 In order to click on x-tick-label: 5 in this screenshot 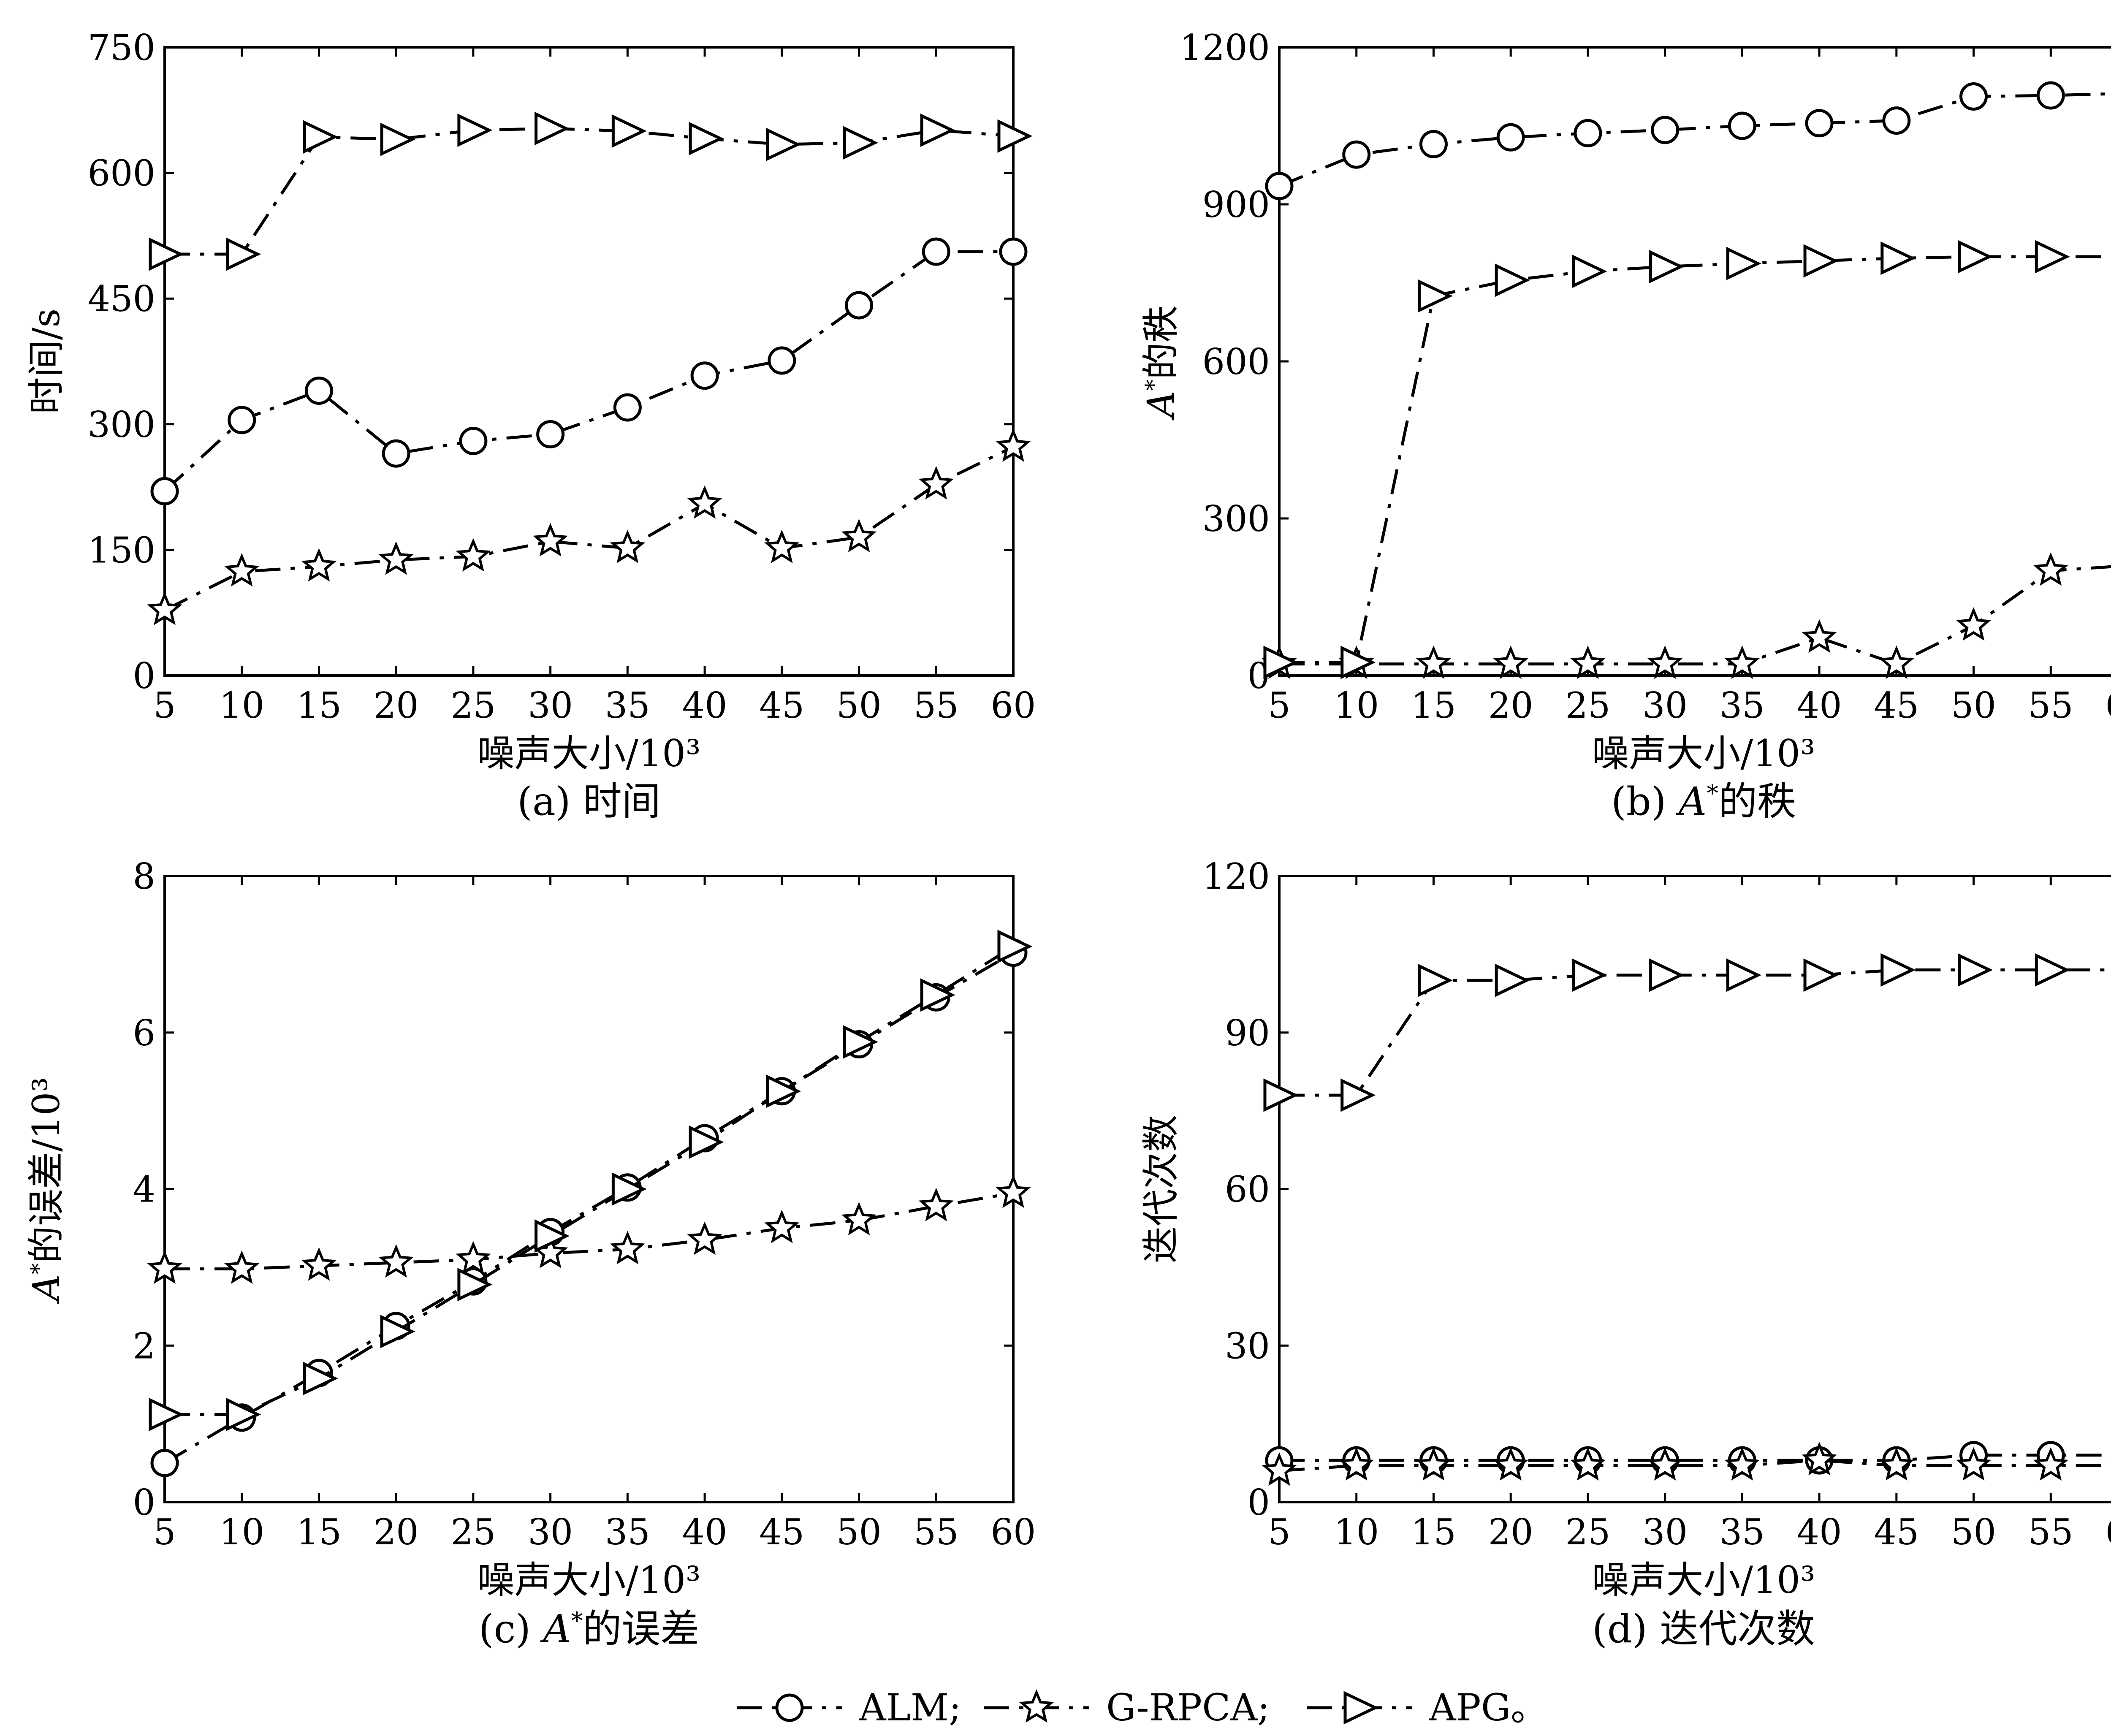, I will do `click(164, 705)`.